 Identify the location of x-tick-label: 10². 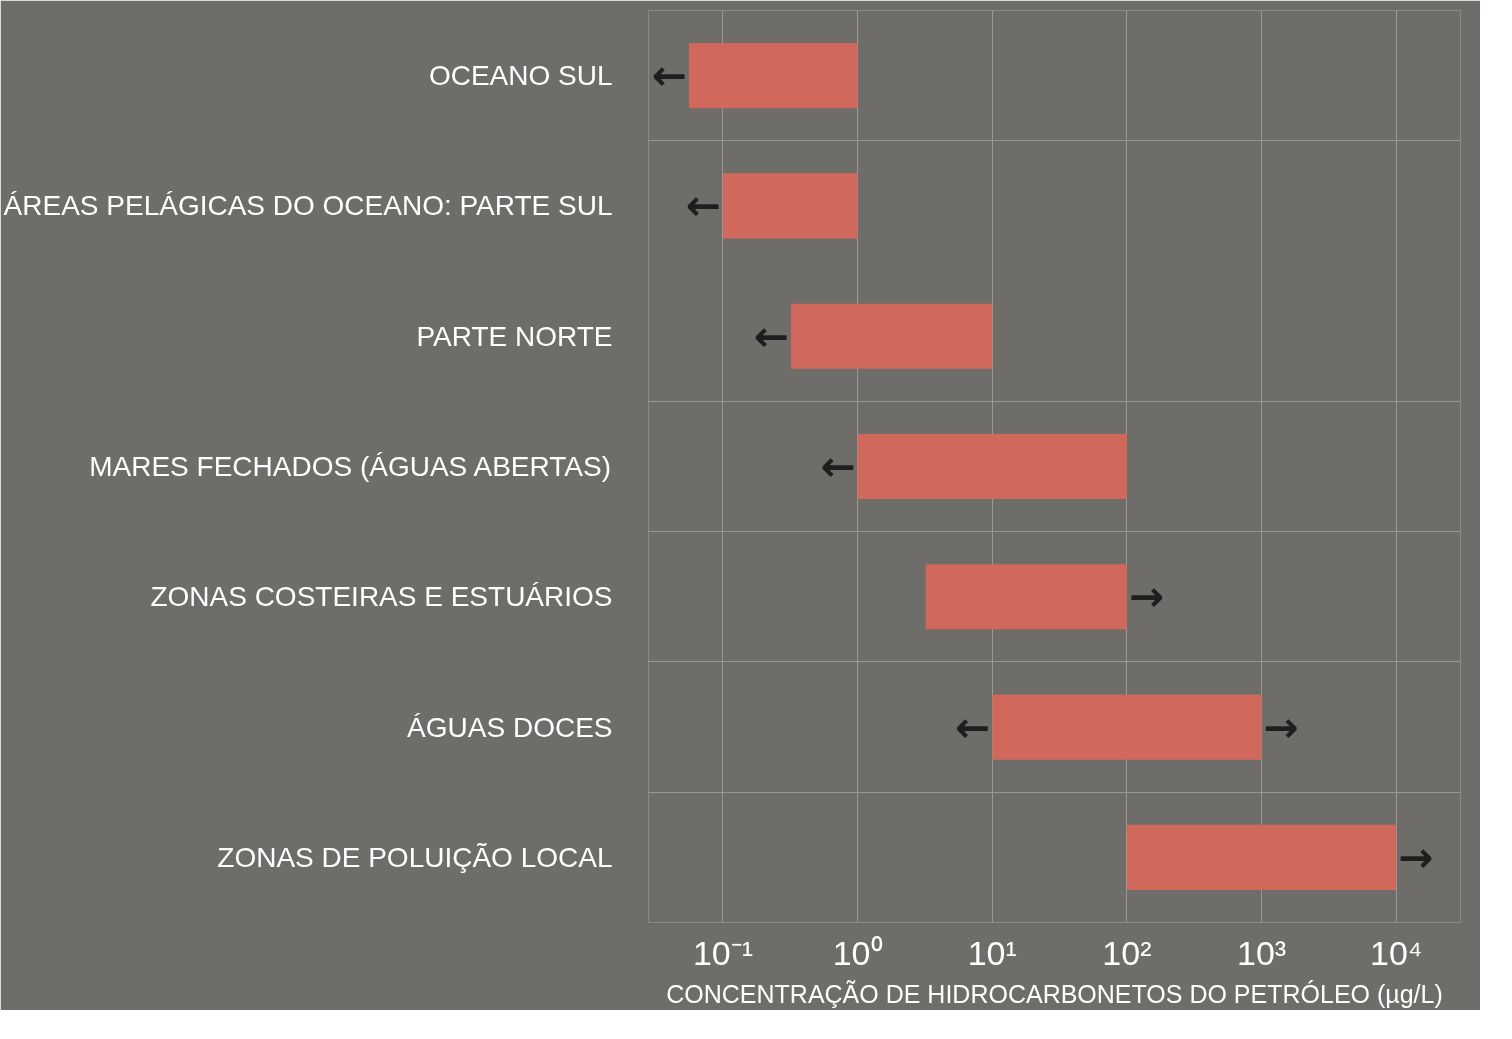
(1127, 952).